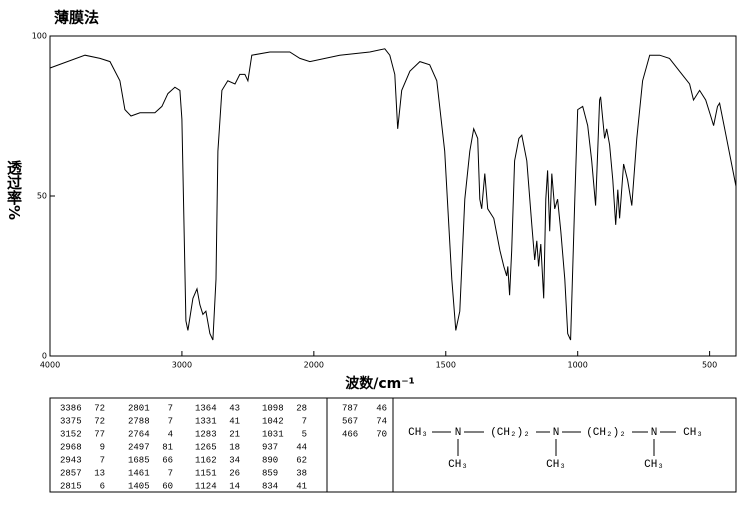 This screenshot has width=738, height=510. I want to click on peak-wavenumber: 567, so click(350, 421).